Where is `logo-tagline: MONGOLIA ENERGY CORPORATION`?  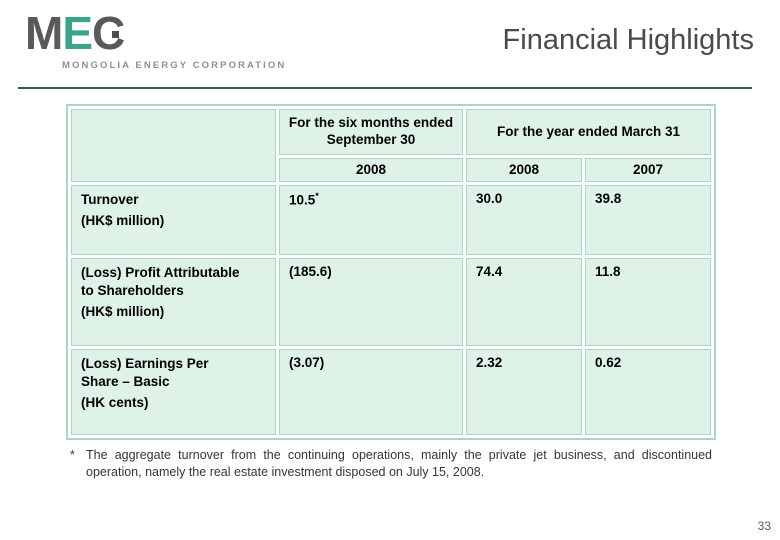 logo-tagline: MONGOLIA ENERGY CORPORATION is located at coordinates (174, 65).